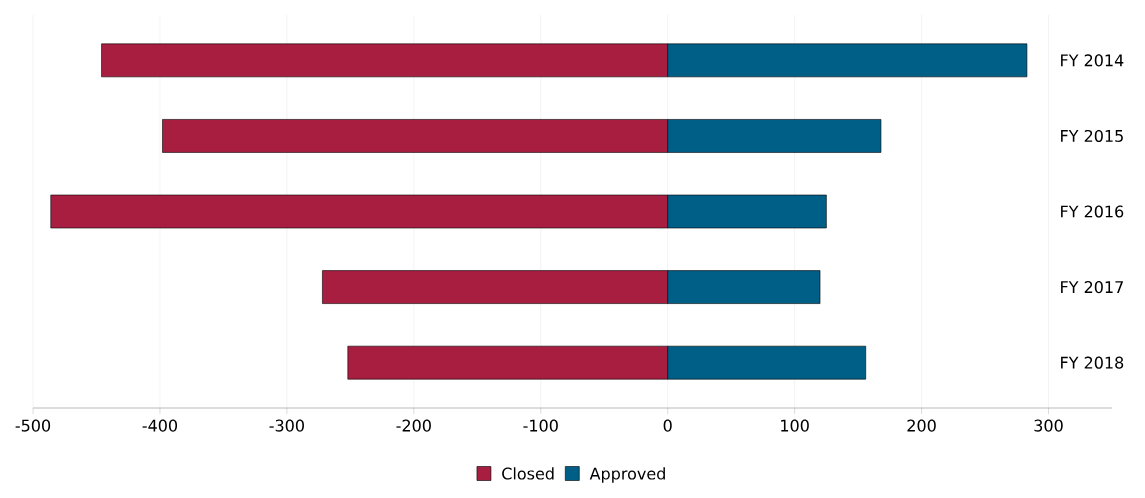 The height and width of the screenshot is (498, 1145). I want to click on x-tick-label: 100, so click(795, 425).